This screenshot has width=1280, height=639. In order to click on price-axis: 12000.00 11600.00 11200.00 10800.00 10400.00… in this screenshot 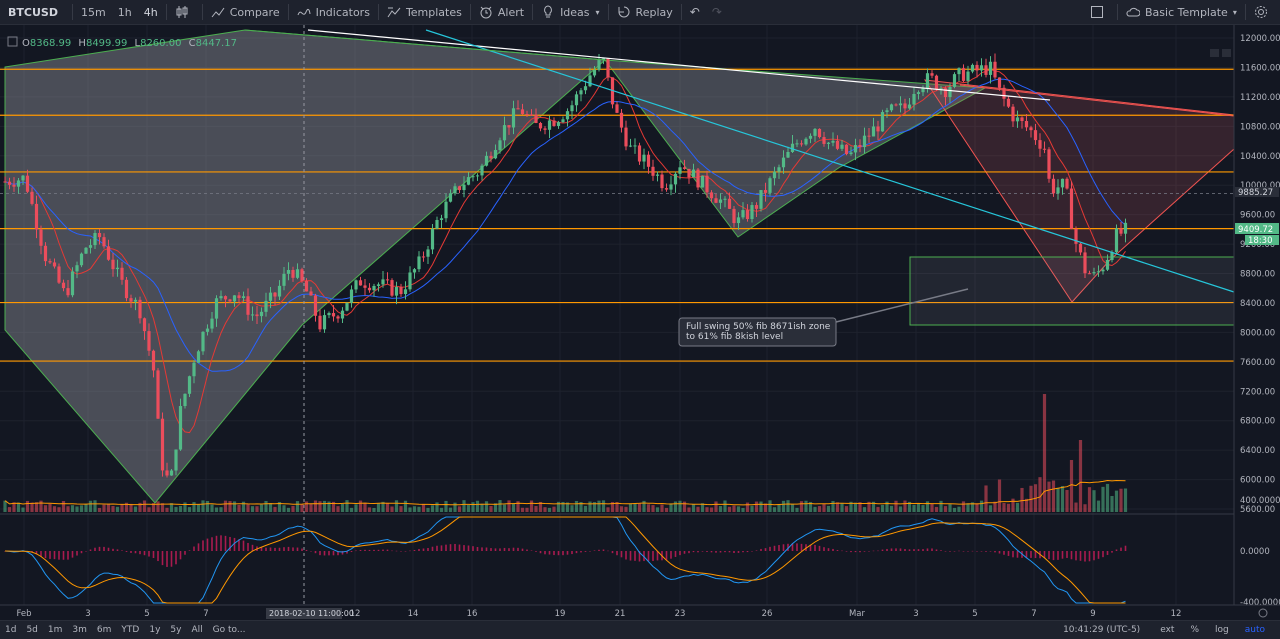, I will do `click(1260, 274)`.